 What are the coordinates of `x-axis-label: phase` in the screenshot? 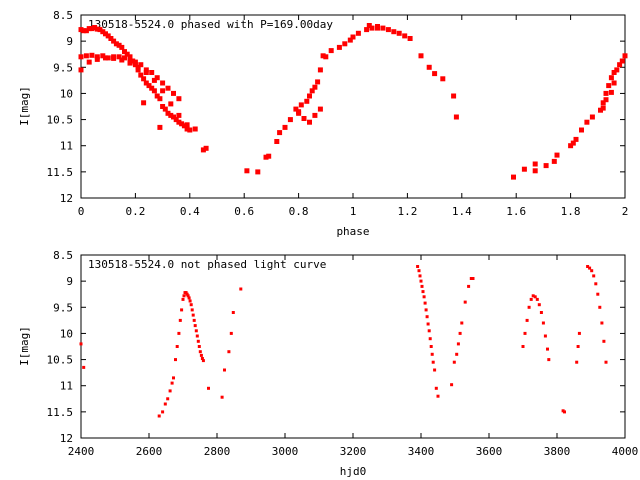 It's located at (352, 231).